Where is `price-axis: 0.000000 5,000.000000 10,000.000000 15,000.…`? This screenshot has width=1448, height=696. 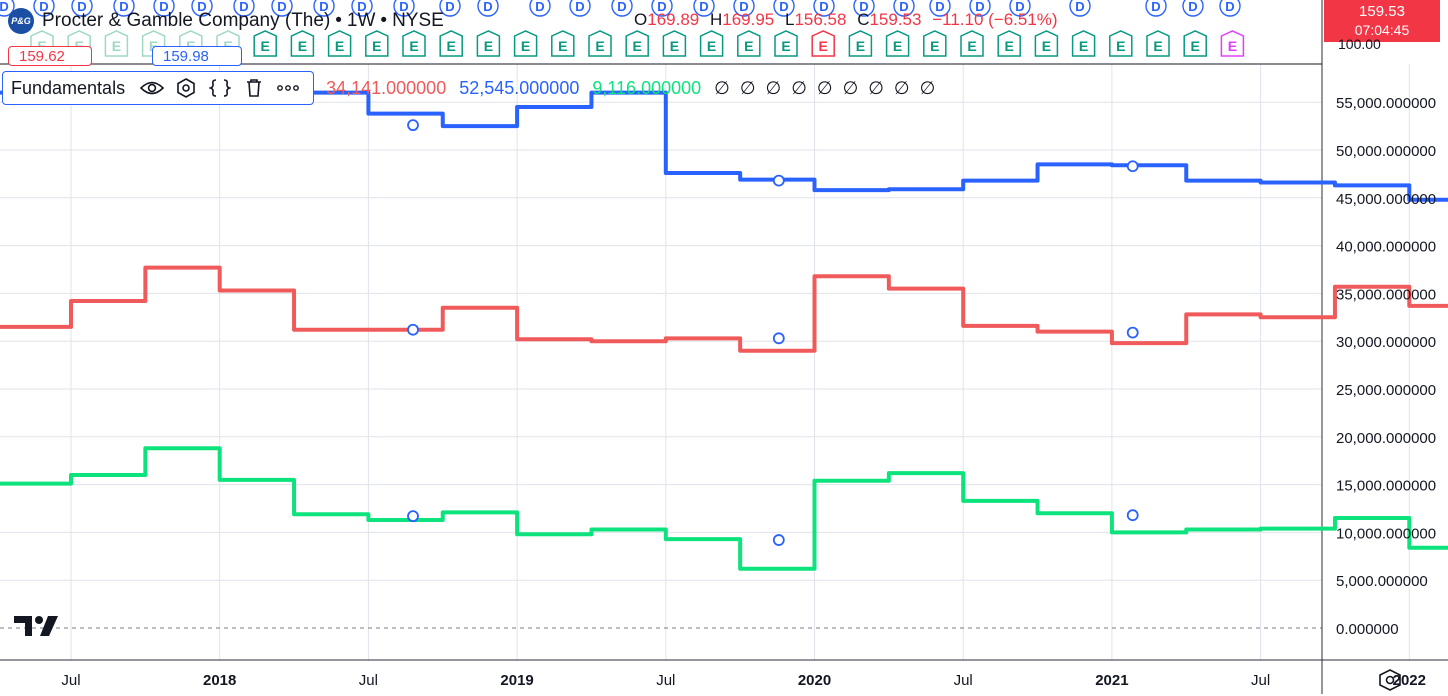
price-axis: 0.000000 5,000.000000 10,000.000000 15,000.… is located at coordinates (1386, 366).